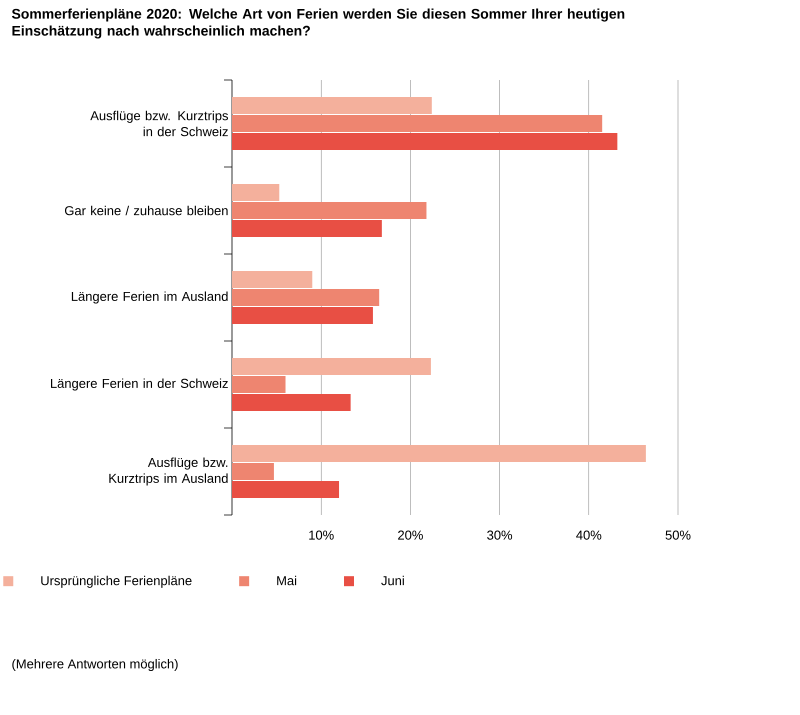 The image size is (800, 715). What do you see at coordinates (146, 211) in the screenshot?
I see `y-tick-label: Gar keine / zuhause bleiben` at bounding box center [146, 211].